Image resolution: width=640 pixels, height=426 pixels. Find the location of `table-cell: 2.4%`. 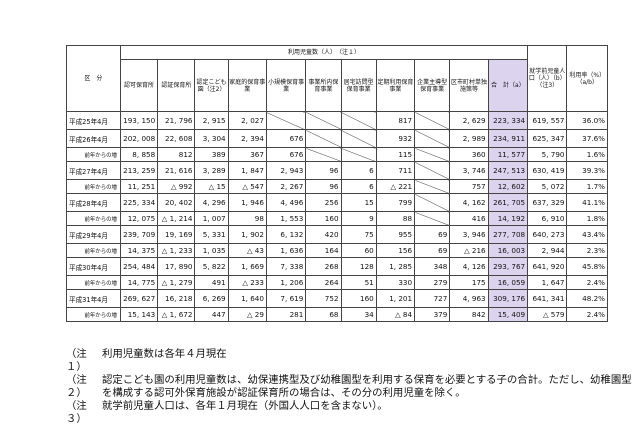

table-cell: 2.4% is located at coordinates (587, 314).